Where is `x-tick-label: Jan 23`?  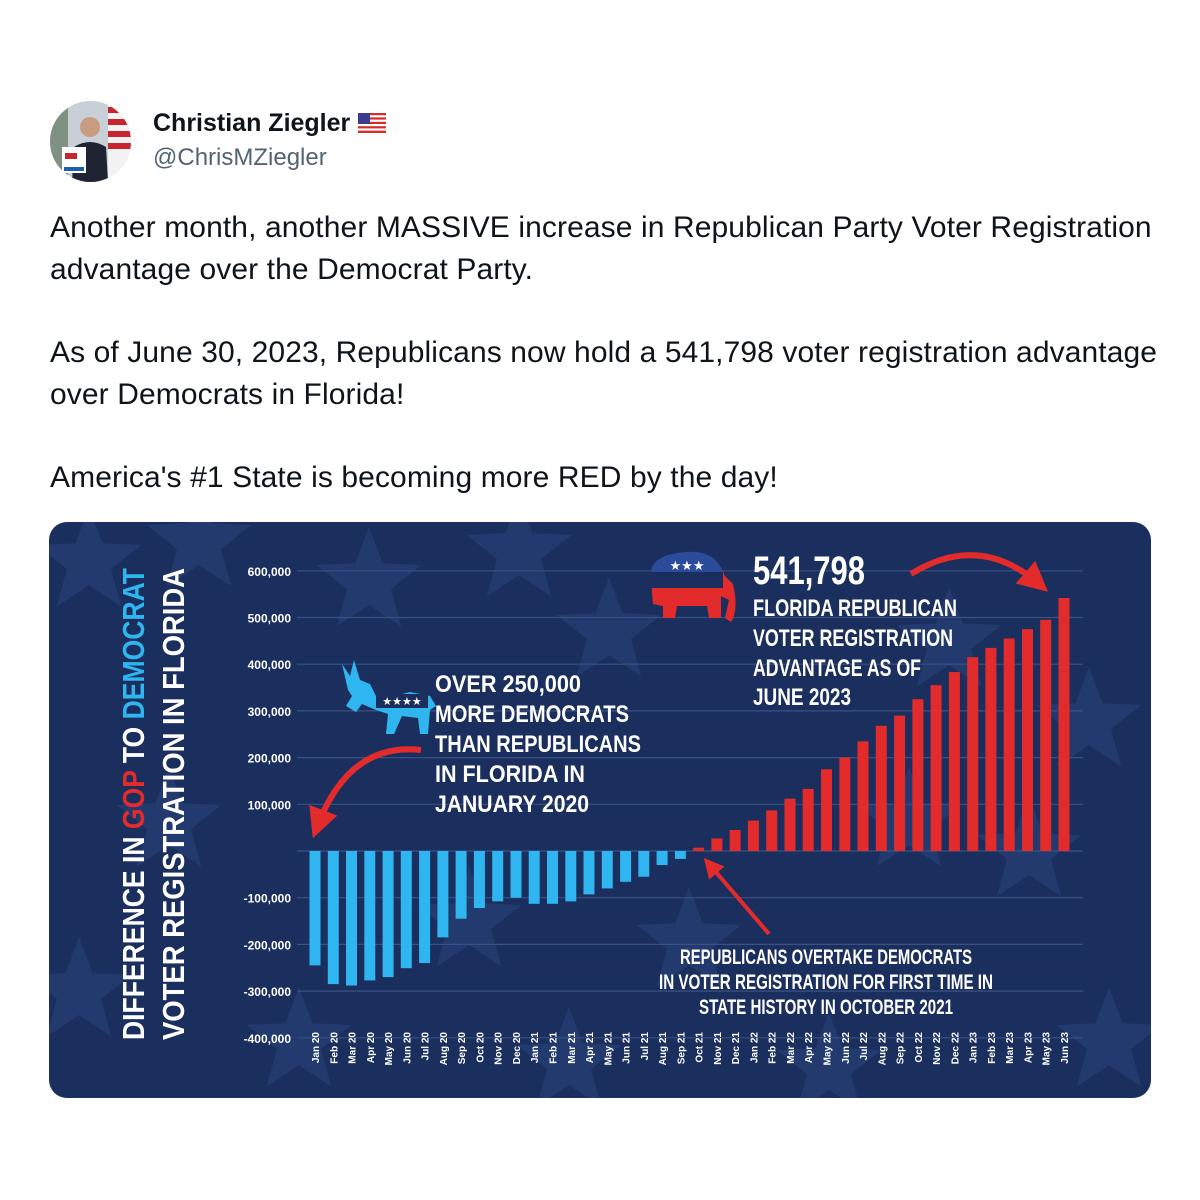
x-tick-label: Jan 23 is located at coordinates (974, 1048).